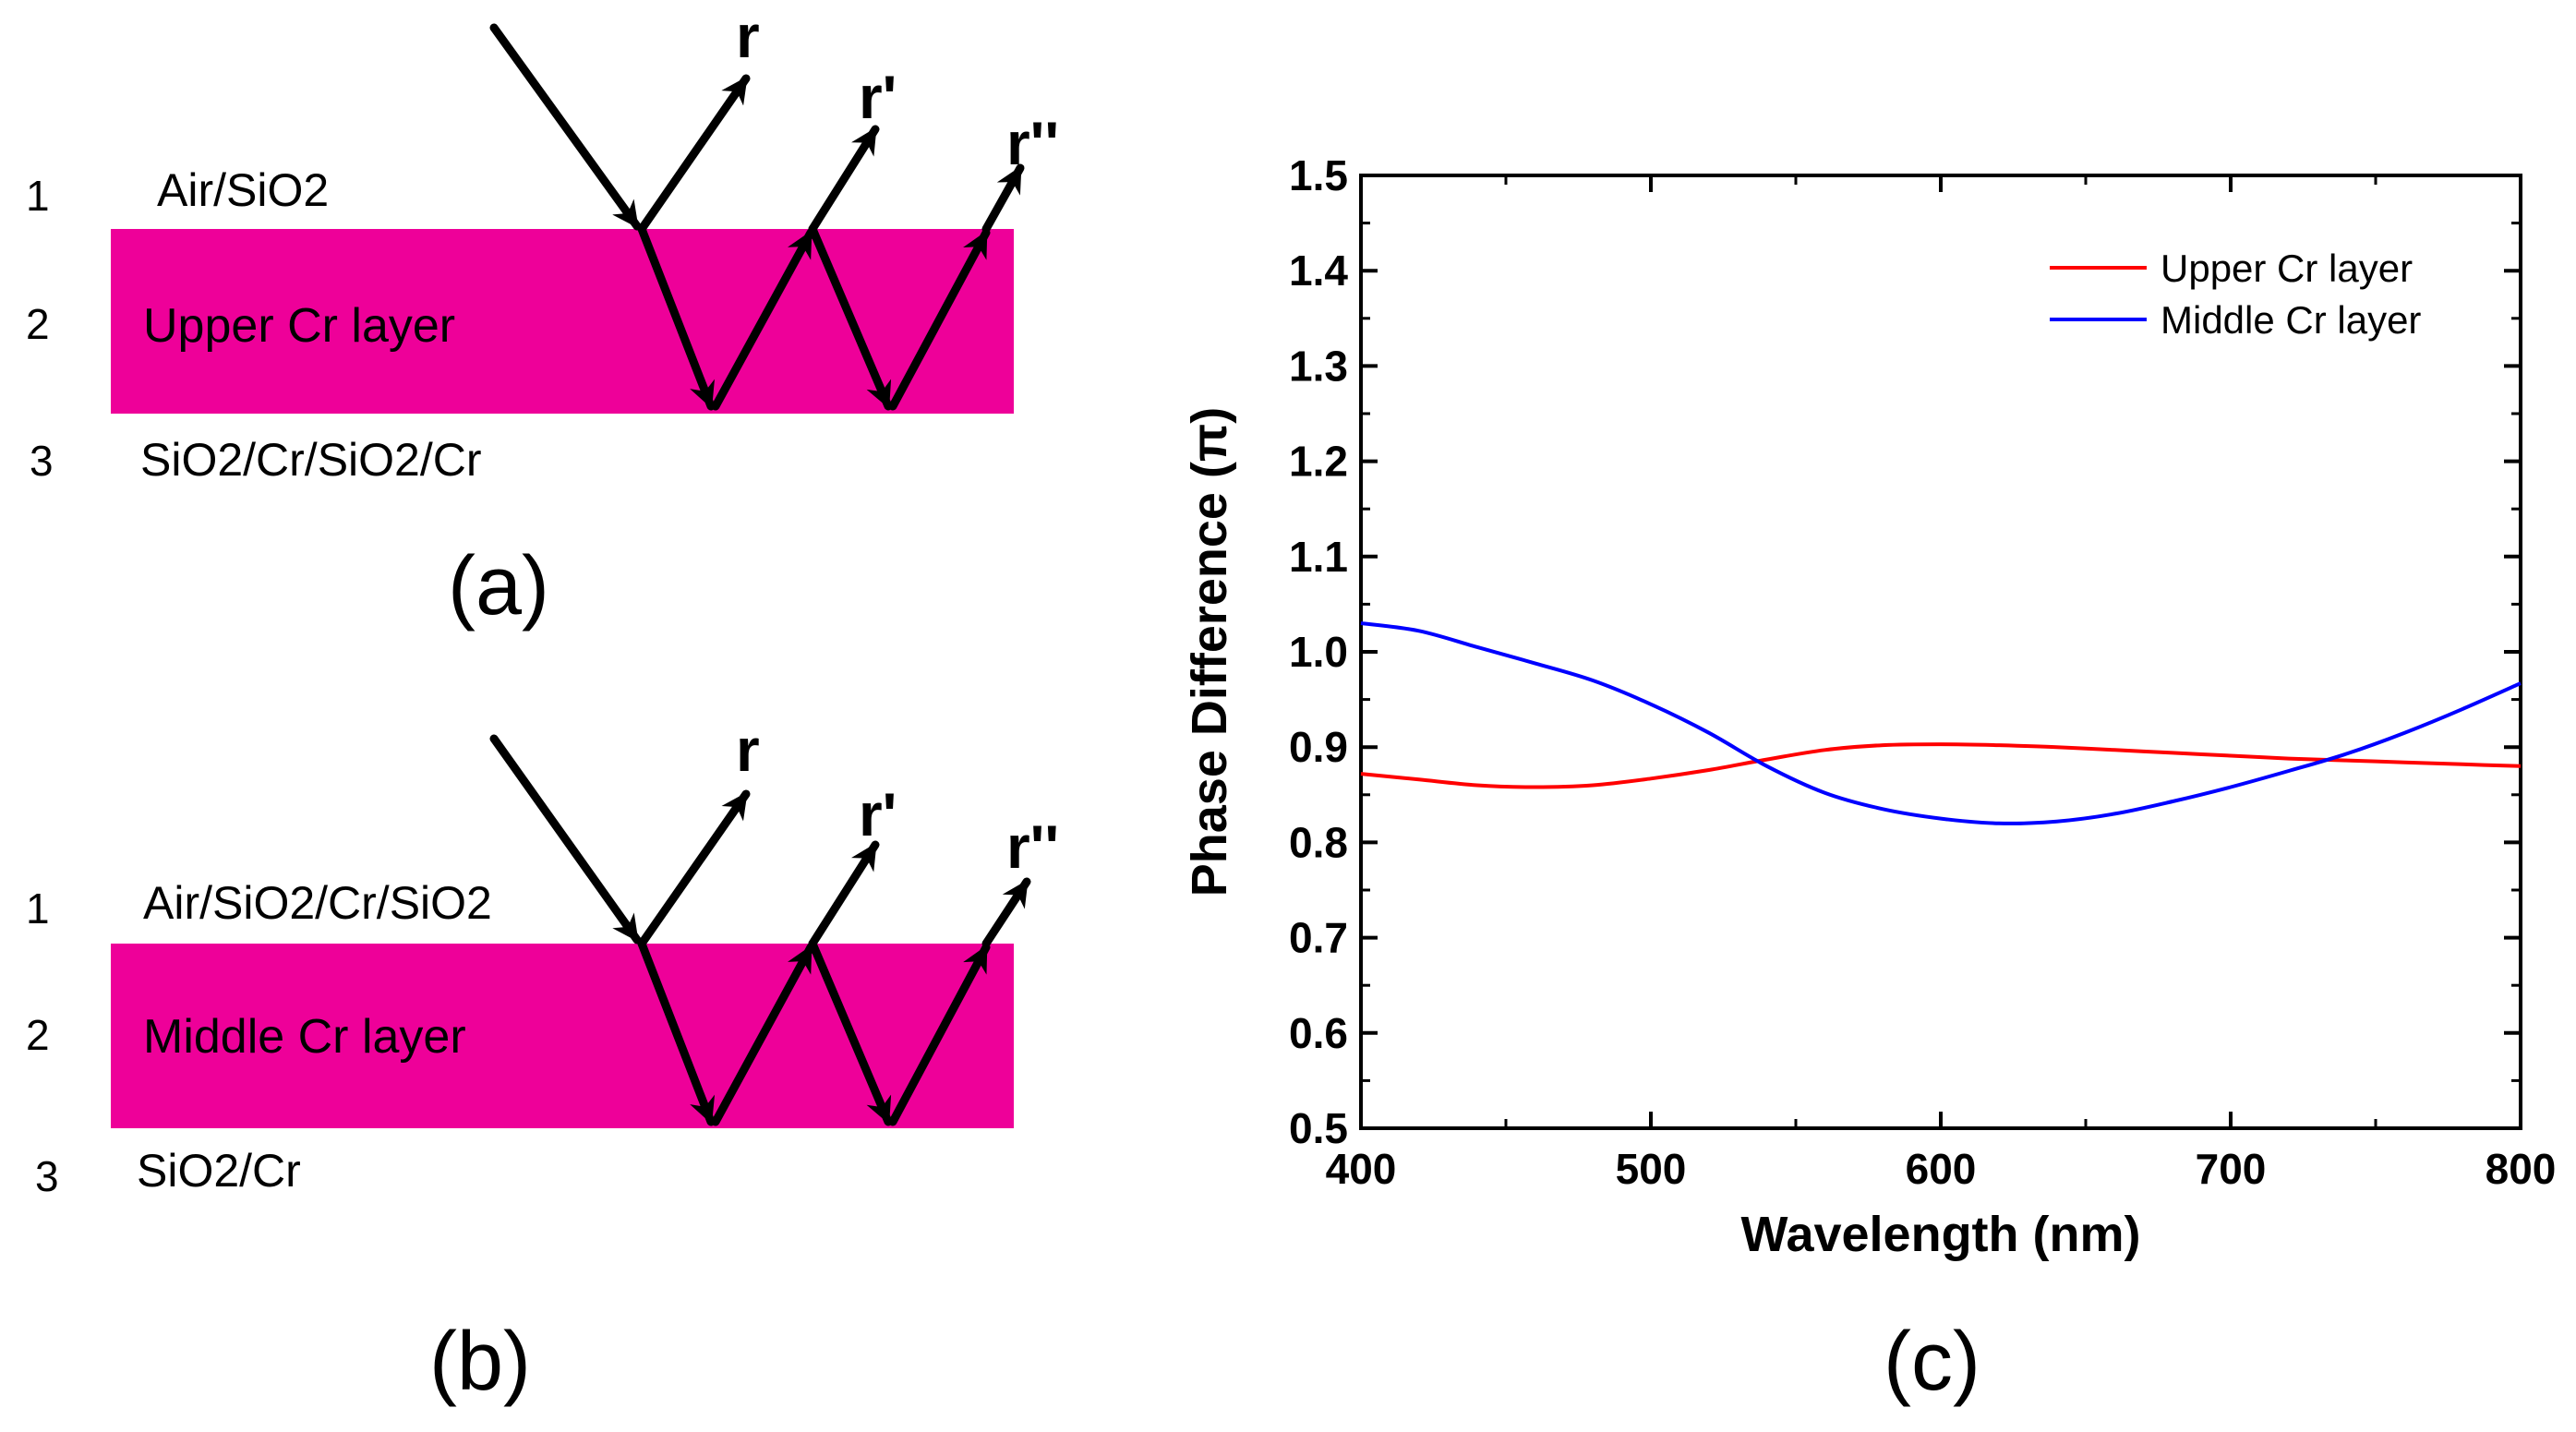 This screenshot has width=2576, height=1432. I want to click on legend-label-upper: Upper Cr layer, so click(2287, 268).